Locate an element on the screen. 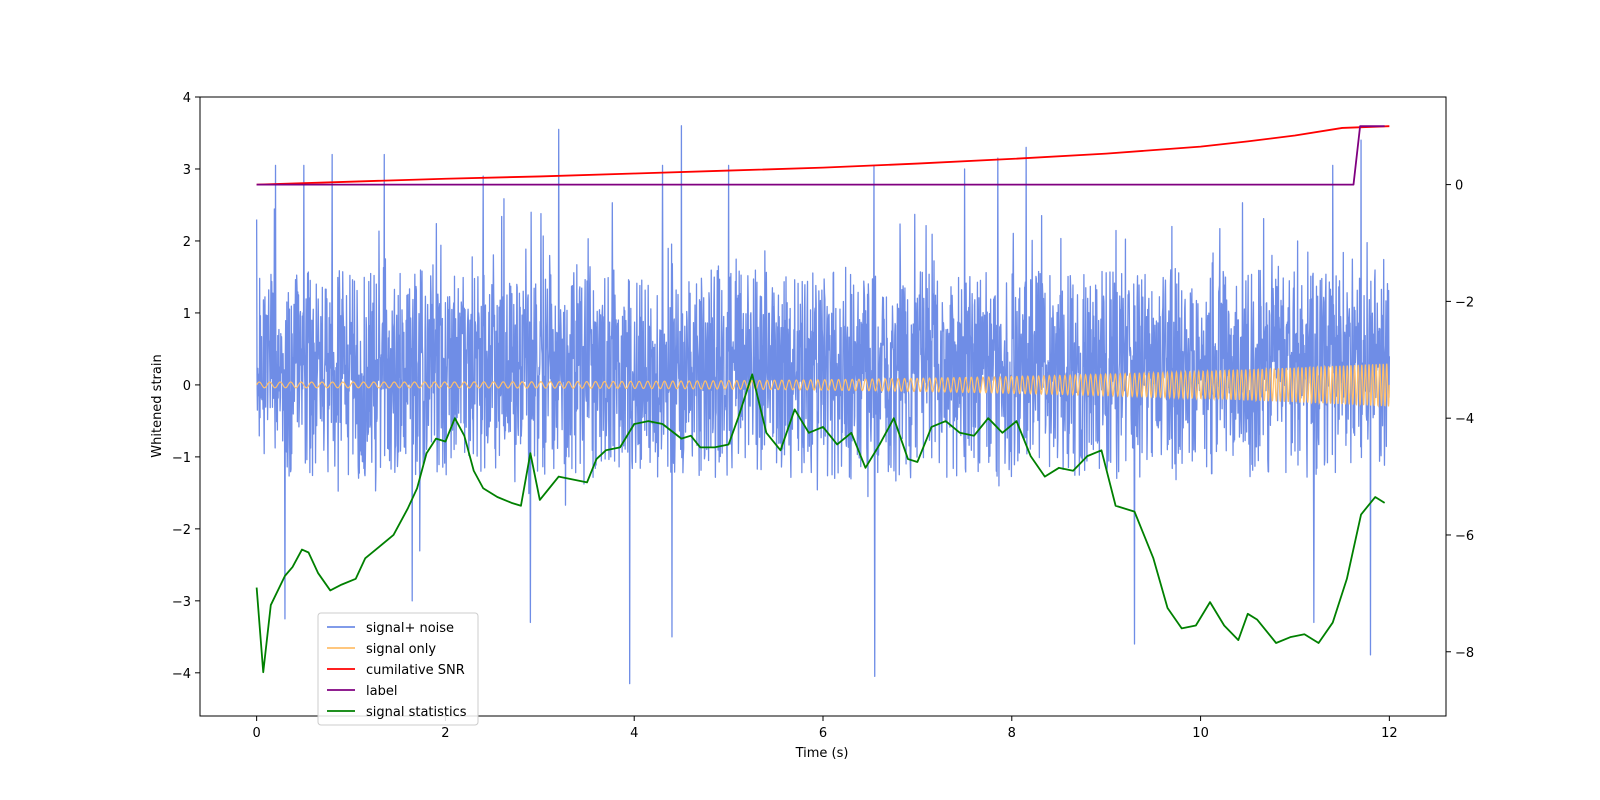  x-tick-label: 12 is located at coordinates (1389, 733).